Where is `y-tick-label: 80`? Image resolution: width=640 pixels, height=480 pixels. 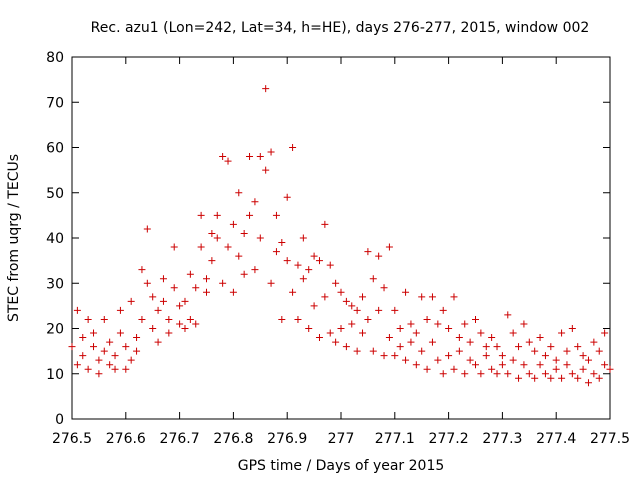 y-tick-label: 80 is located at coordinates (55, 58).